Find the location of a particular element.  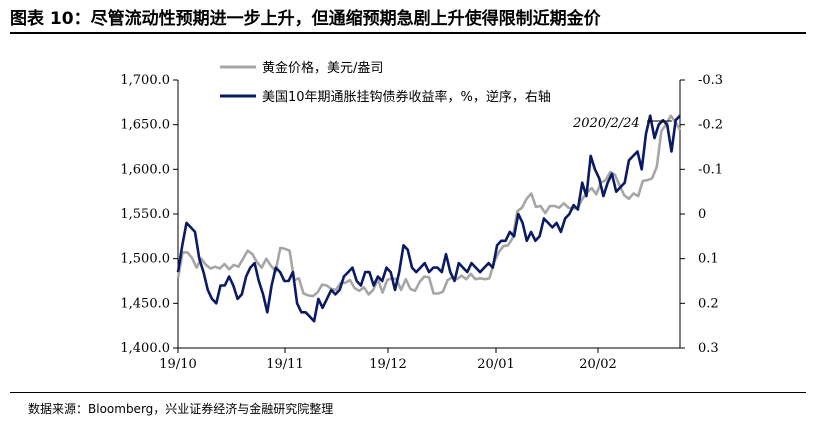

left-tick-label: 1,700.0 is located at coordinates (145, 80).